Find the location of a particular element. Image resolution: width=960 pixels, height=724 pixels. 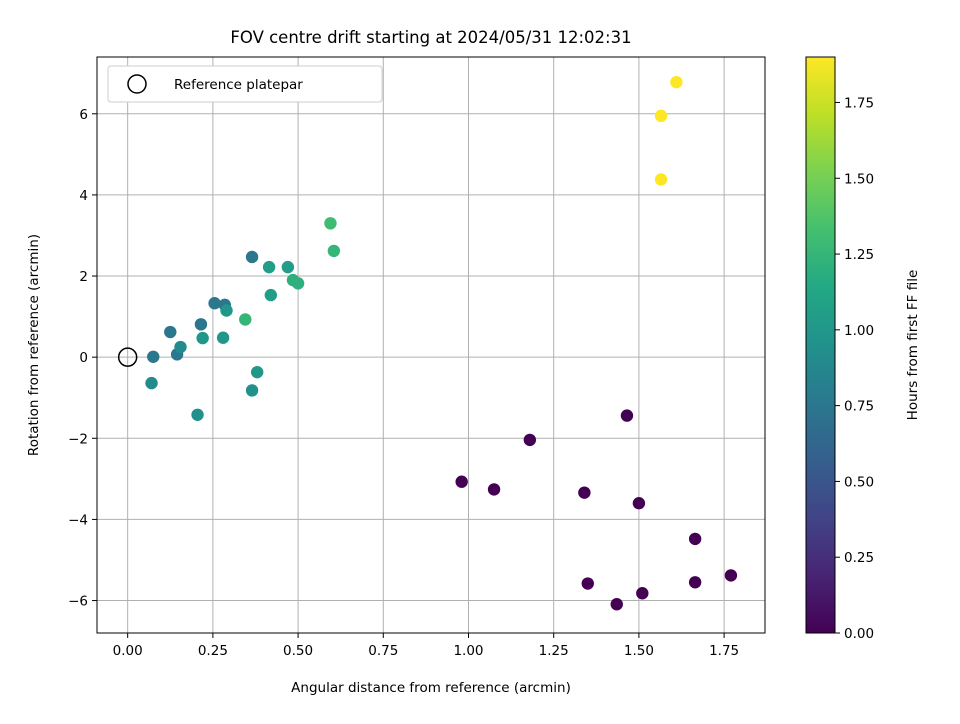

x-axis-ticks: 0.00 0.25 0.50 0.75 1.00 1.25 1.50 1.75 is located at coordinates (426, 646).